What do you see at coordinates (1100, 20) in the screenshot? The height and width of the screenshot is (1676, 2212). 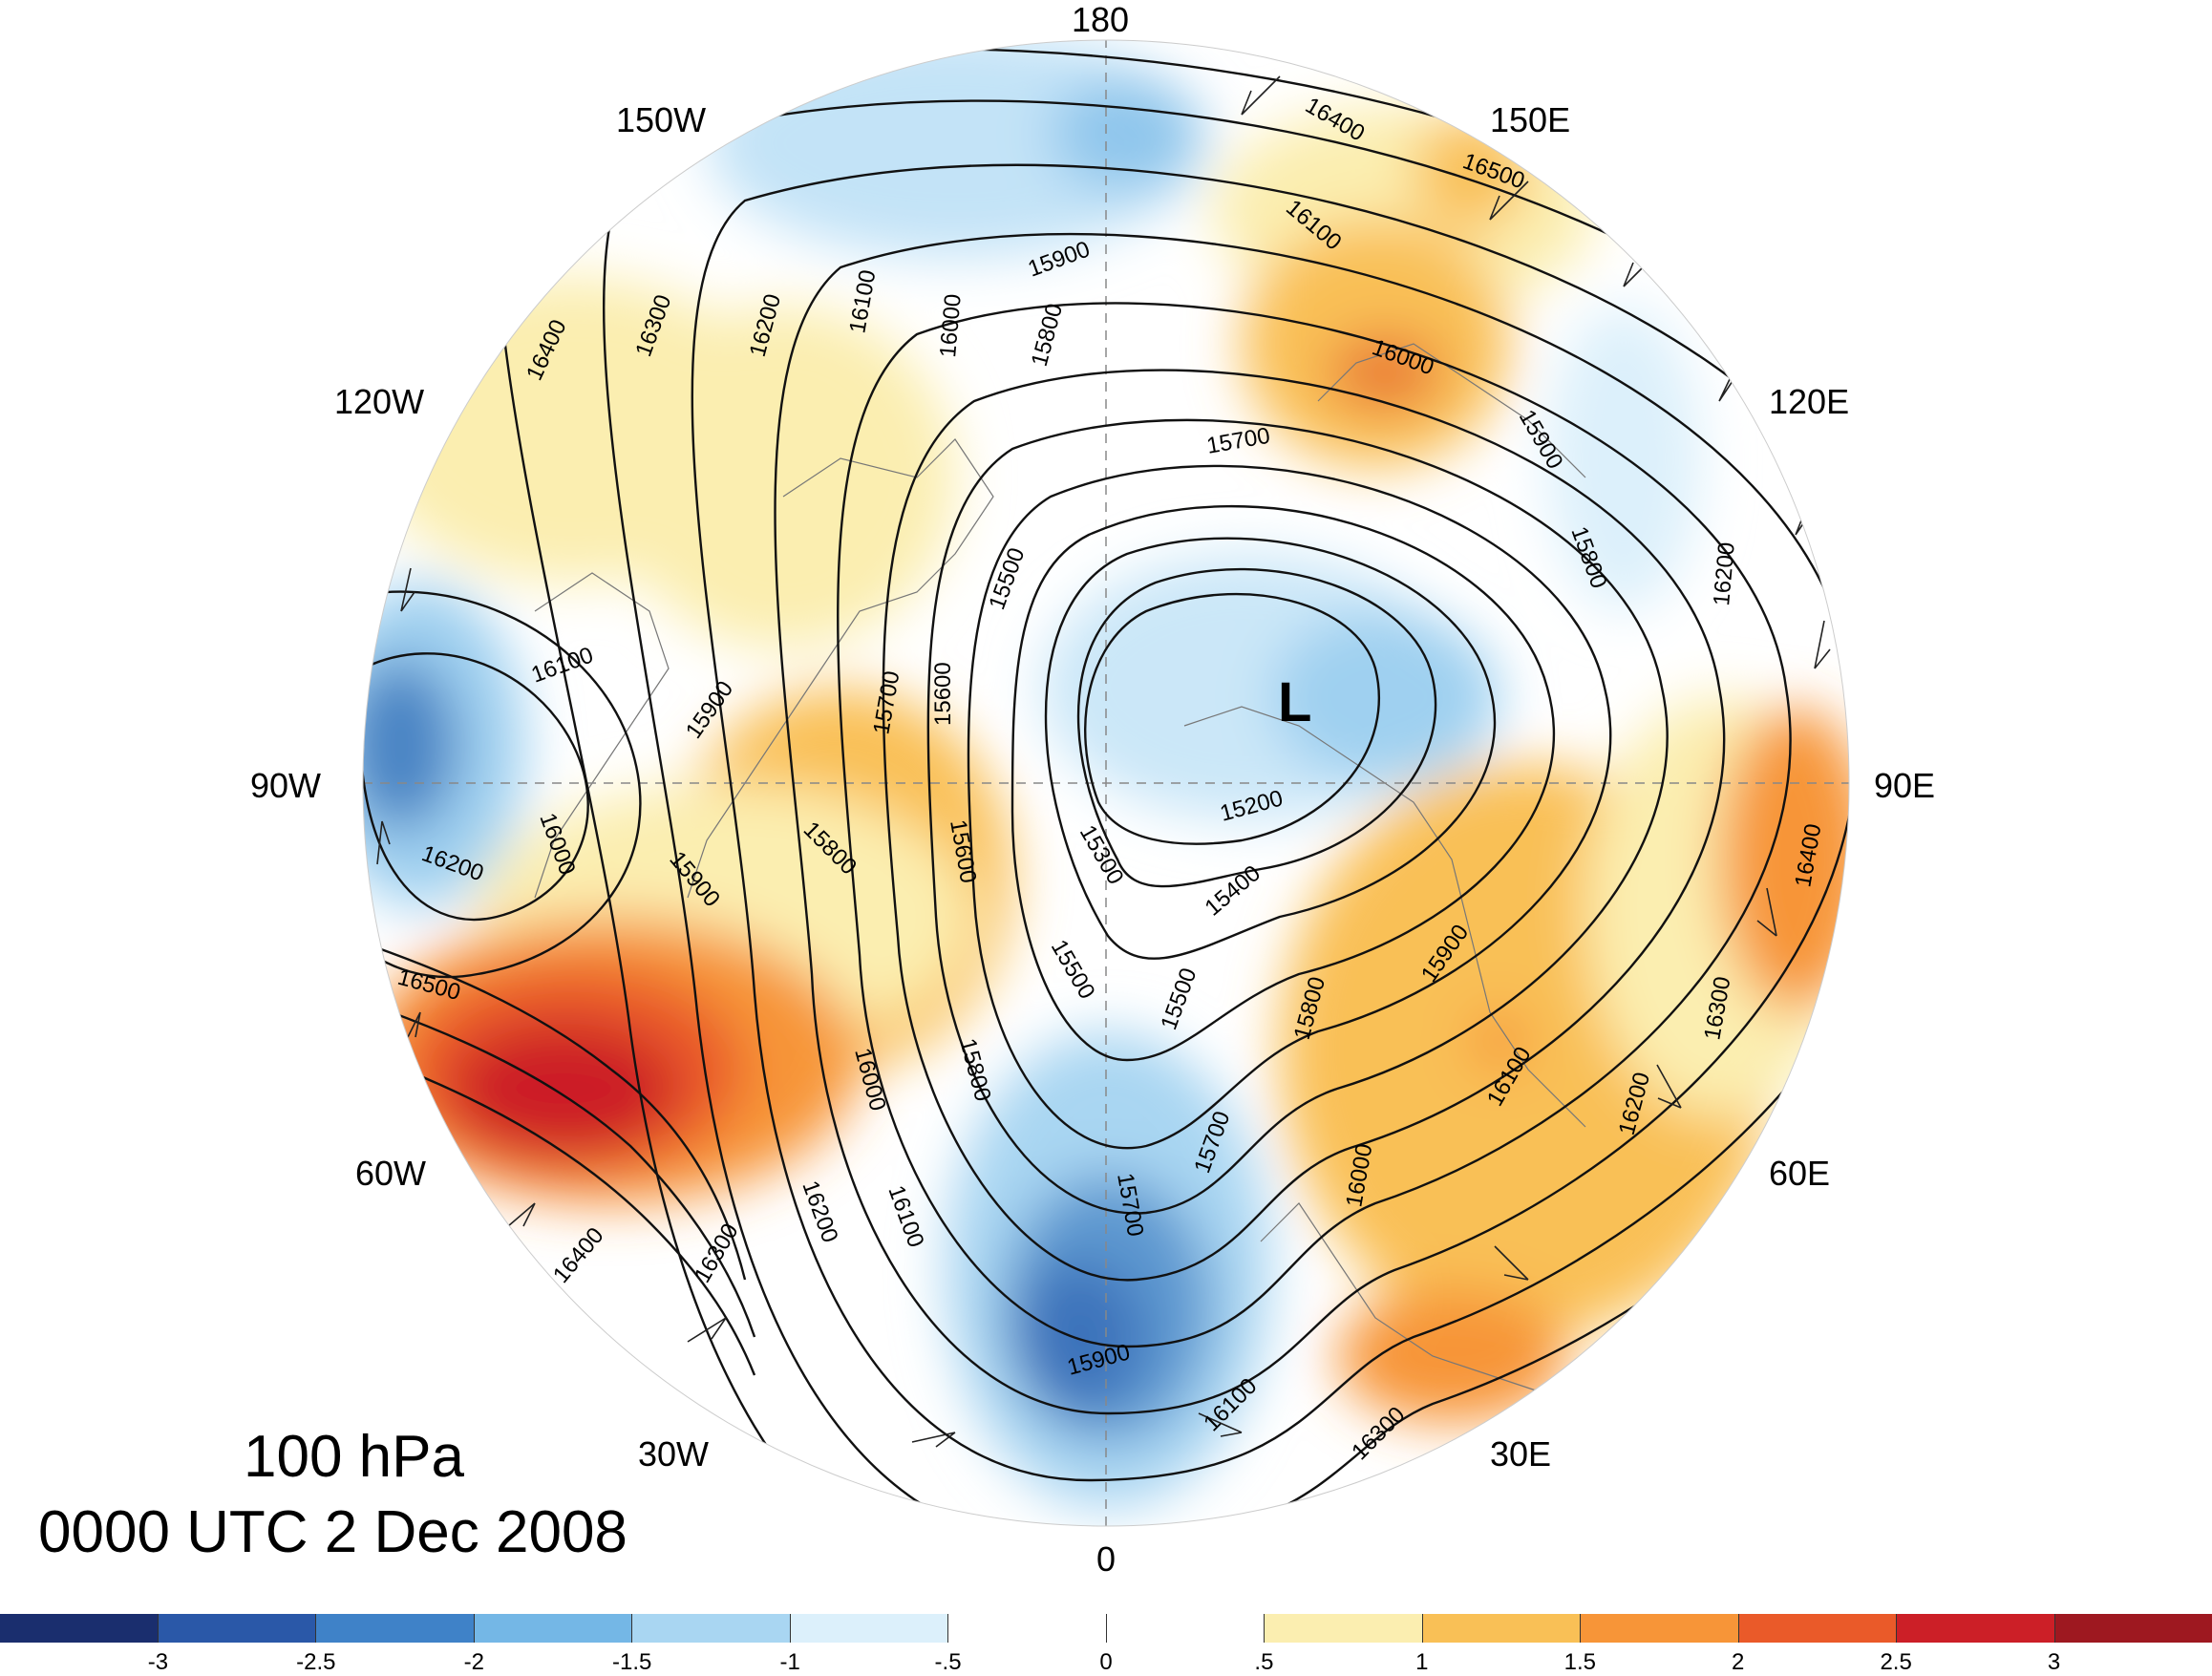 I see `lon-label-180: 180` at bounding box center [1100, 20].